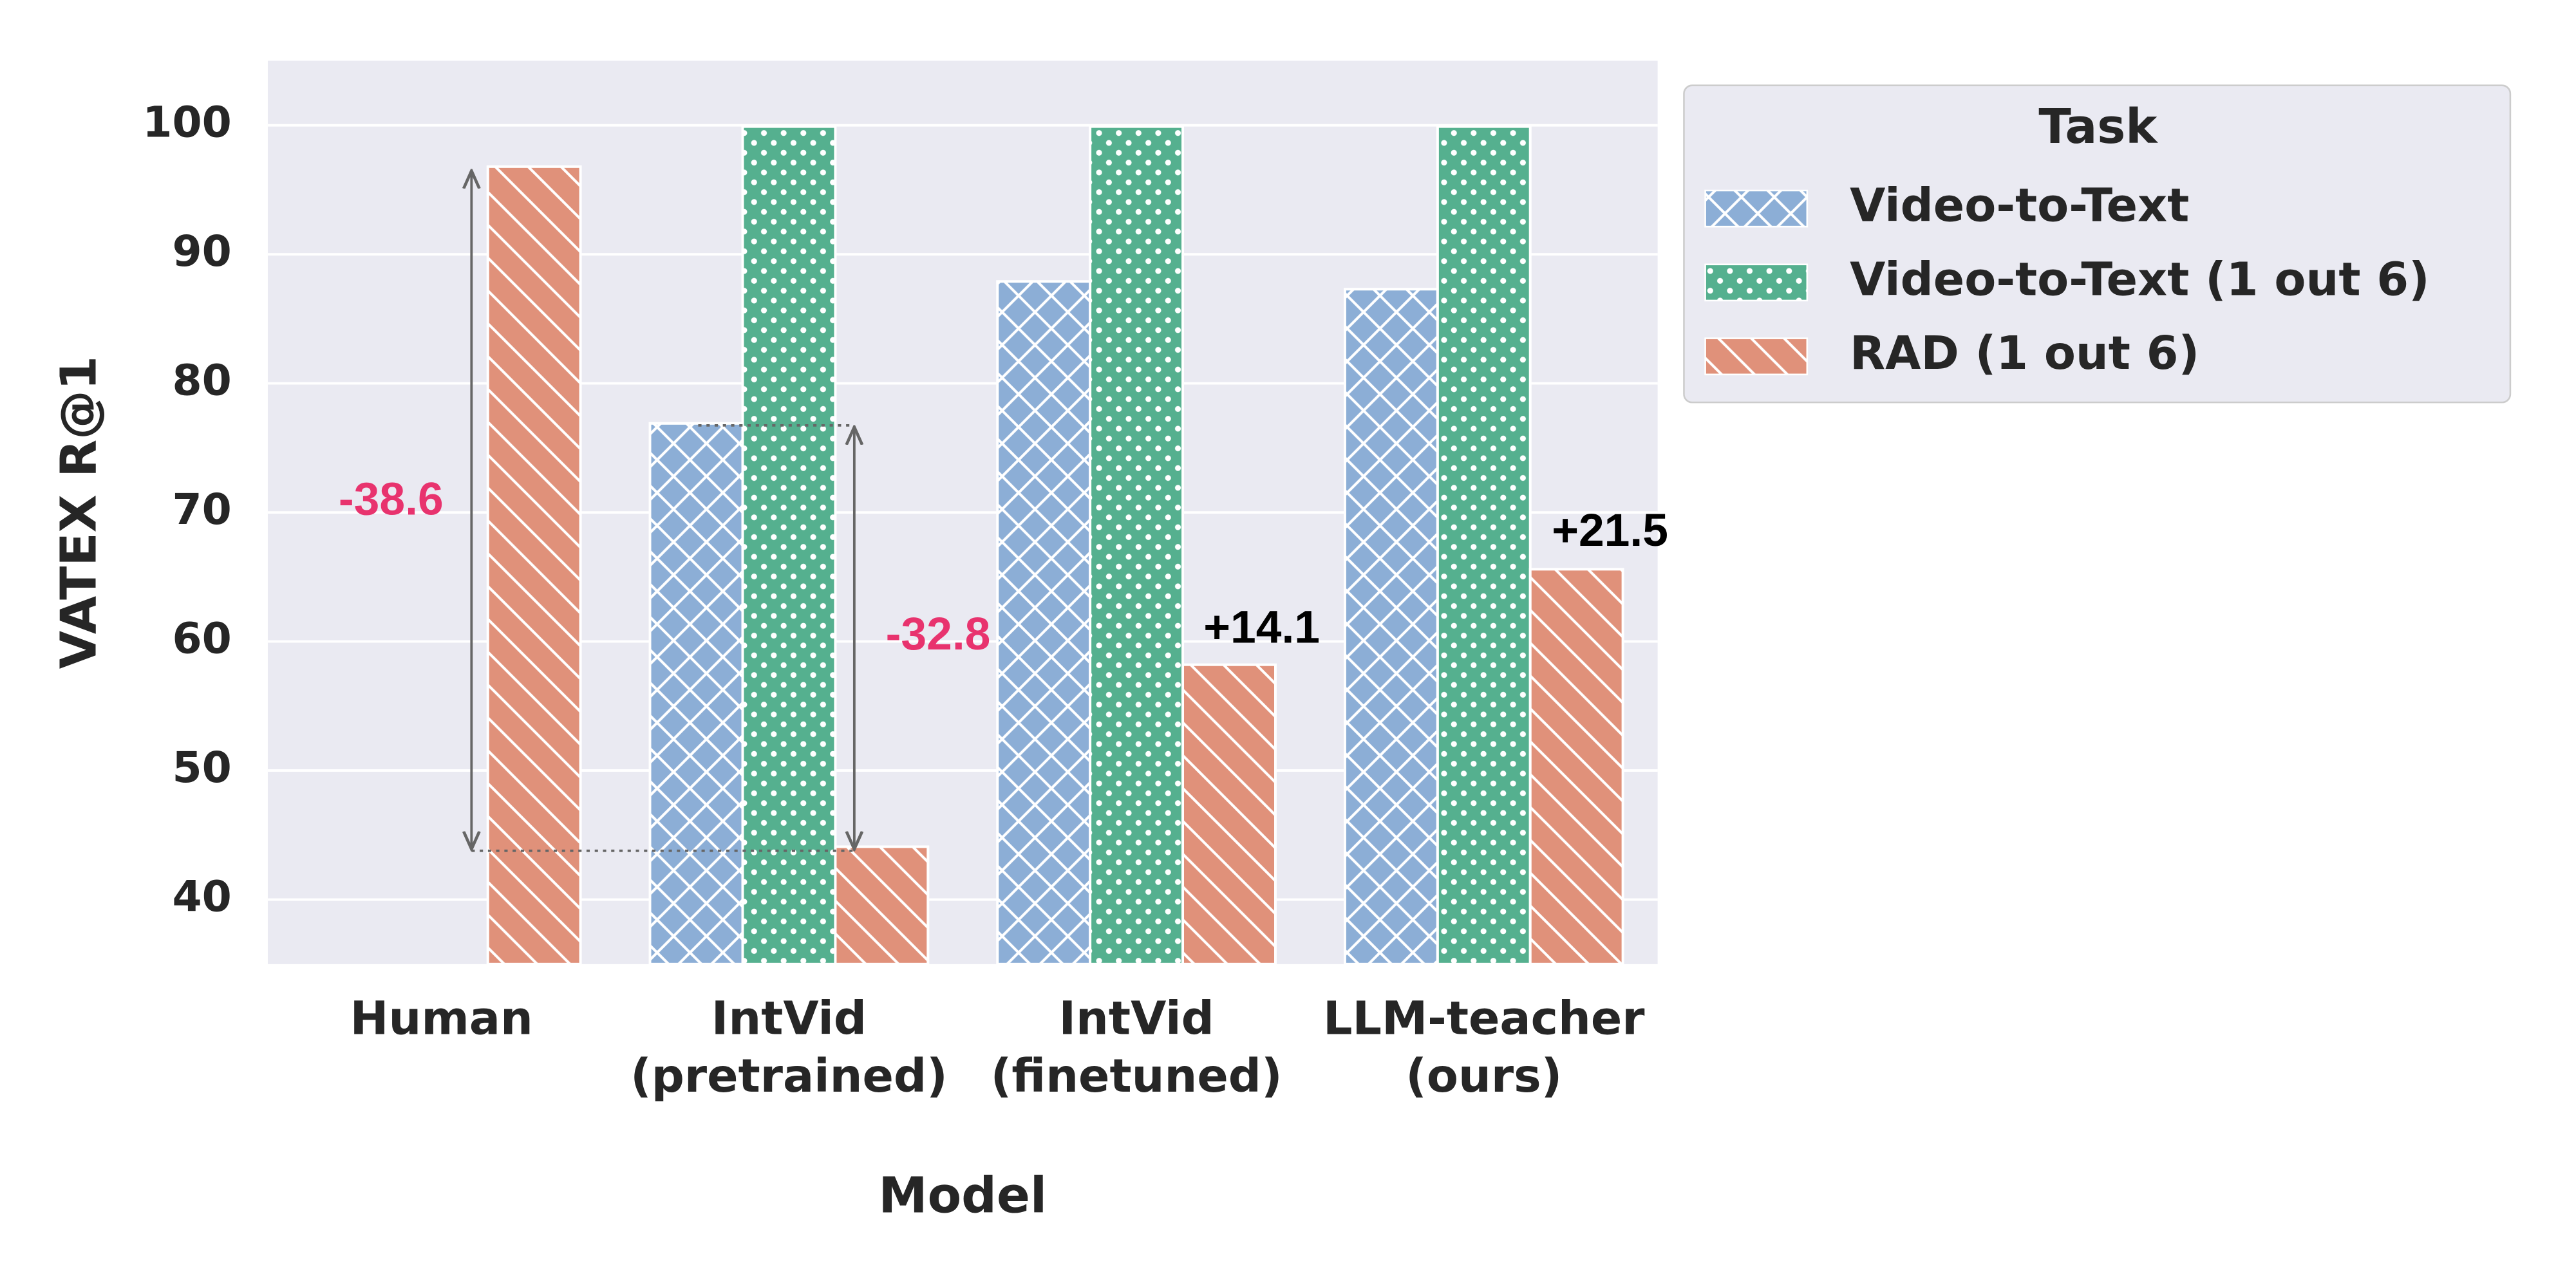 The height and width of the screenshot is (1288, 2576). What do you see at coordinates (1261, 627) in the screenshot?
I see `annotation: +14.1` at bounding box center [1261, 627].